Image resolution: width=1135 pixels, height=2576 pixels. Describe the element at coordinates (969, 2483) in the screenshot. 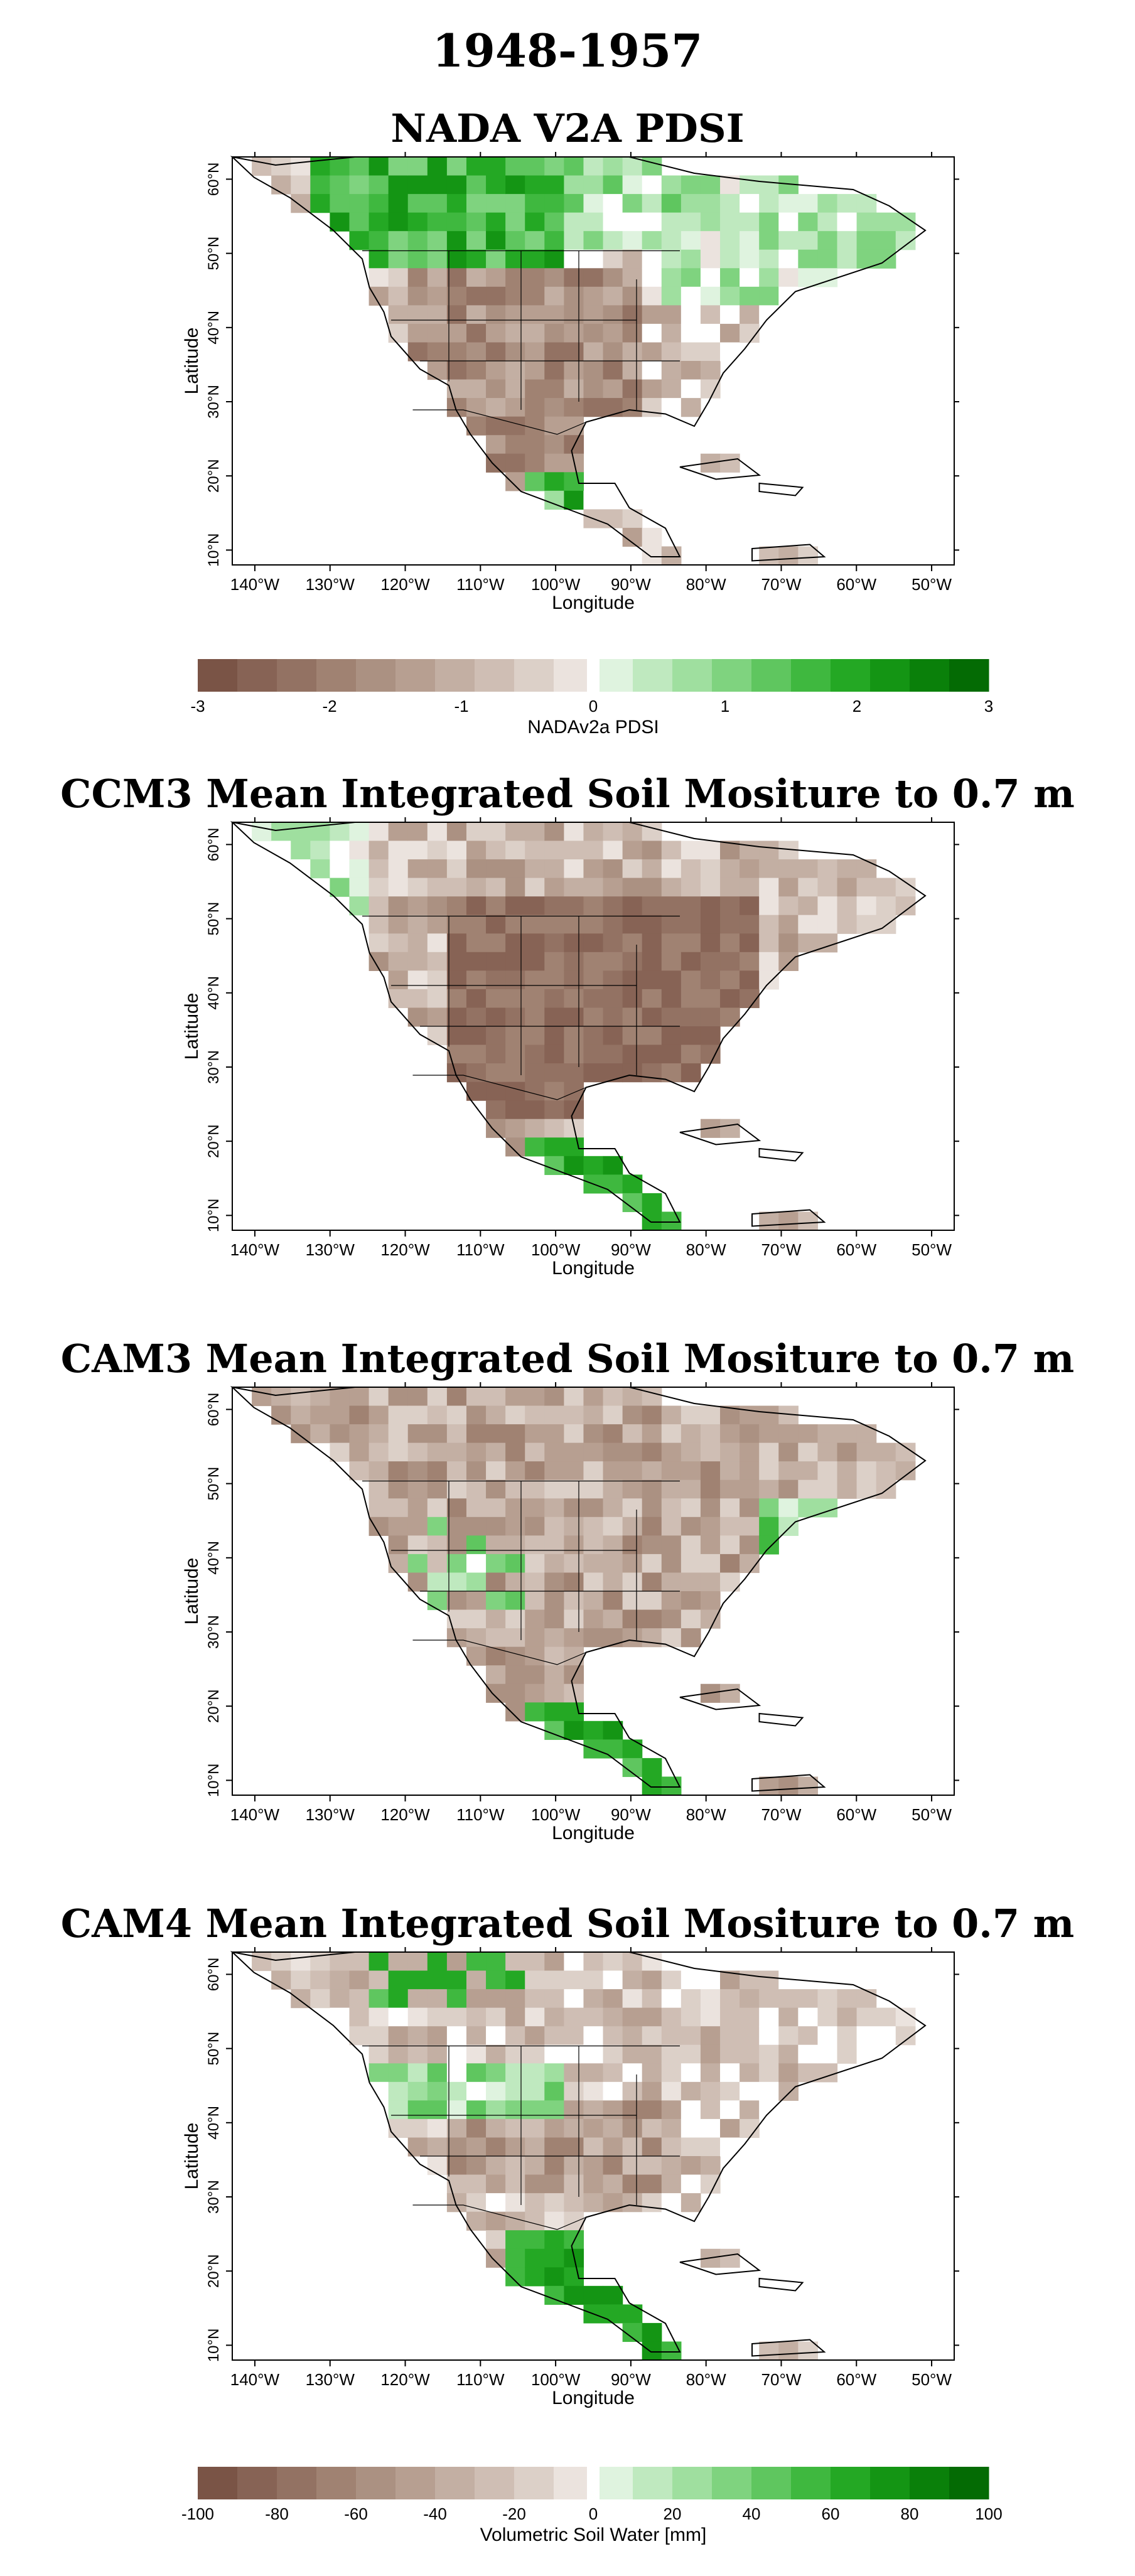

I see `colorbar-swatch` at that location.